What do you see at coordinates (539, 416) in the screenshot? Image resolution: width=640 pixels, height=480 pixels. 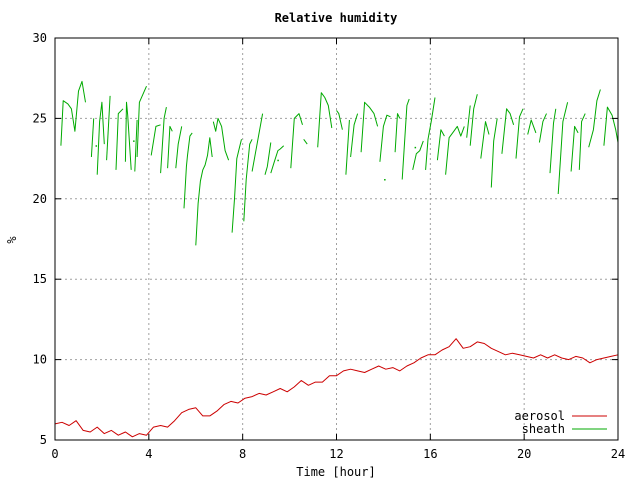 I see `legend-label-aerosol: aerosol` at bounding box center [539, 416].